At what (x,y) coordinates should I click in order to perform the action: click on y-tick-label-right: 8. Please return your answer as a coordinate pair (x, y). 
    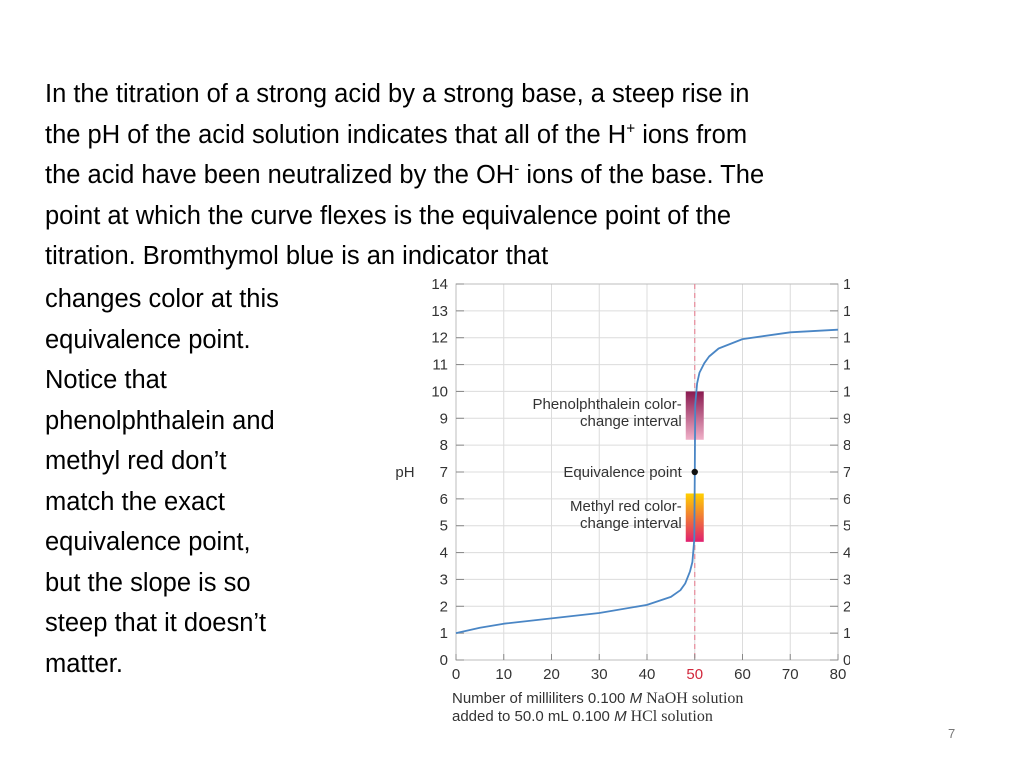
    Looking at the image, I should click on (846, 445).